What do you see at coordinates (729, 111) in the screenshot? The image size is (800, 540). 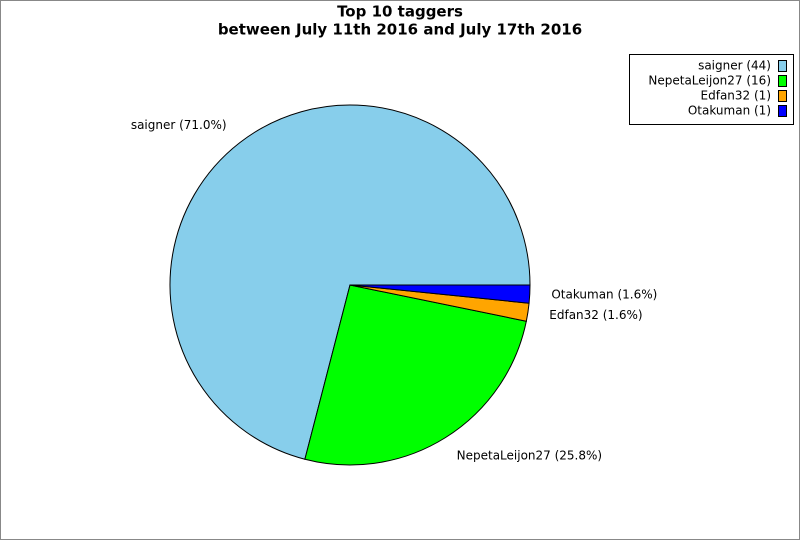 I see `legend-label: Otakuman (1)` at bounding box center [729, 111].